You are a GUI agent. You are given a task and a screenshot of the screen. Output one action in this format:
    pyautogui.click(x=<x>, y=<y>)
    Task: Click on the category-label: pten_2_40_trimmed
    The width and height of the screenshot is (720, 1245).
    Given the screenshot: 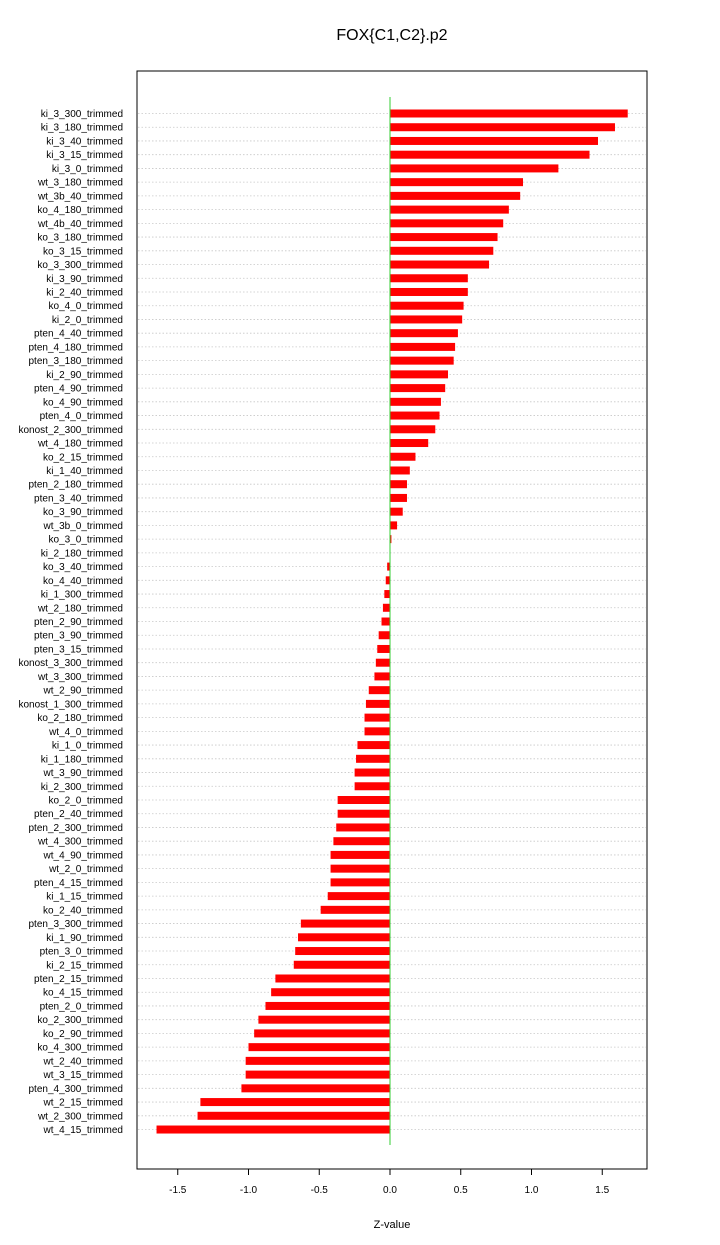 What is the action you would take?
    pyautogui.click(x=78, y=814)
    